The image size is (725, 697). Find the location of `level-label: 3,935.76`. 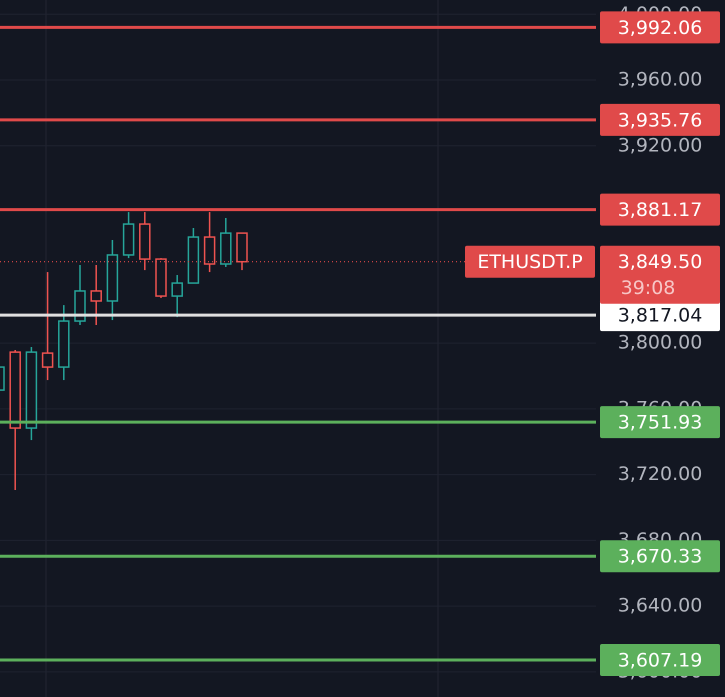

level-label: 3,935.76 is located at coordinates (660, 120).